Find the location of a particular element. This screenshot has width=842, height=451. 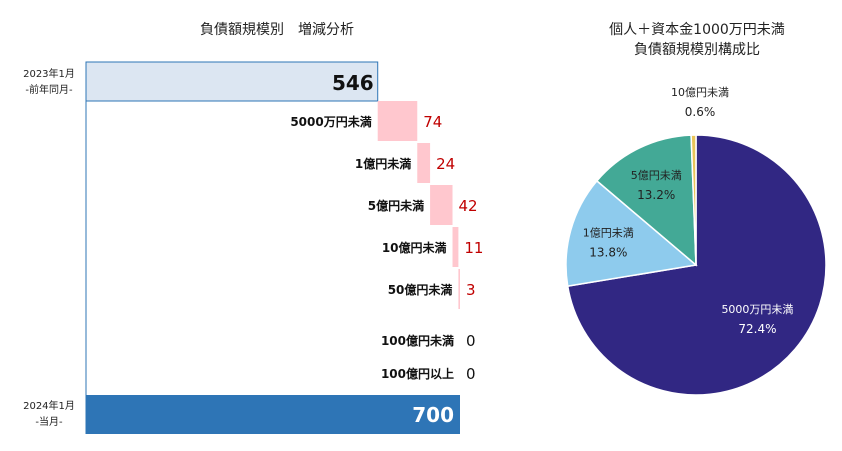

pie-slice-percent: 72.4% is located at coordinates (757, 329).